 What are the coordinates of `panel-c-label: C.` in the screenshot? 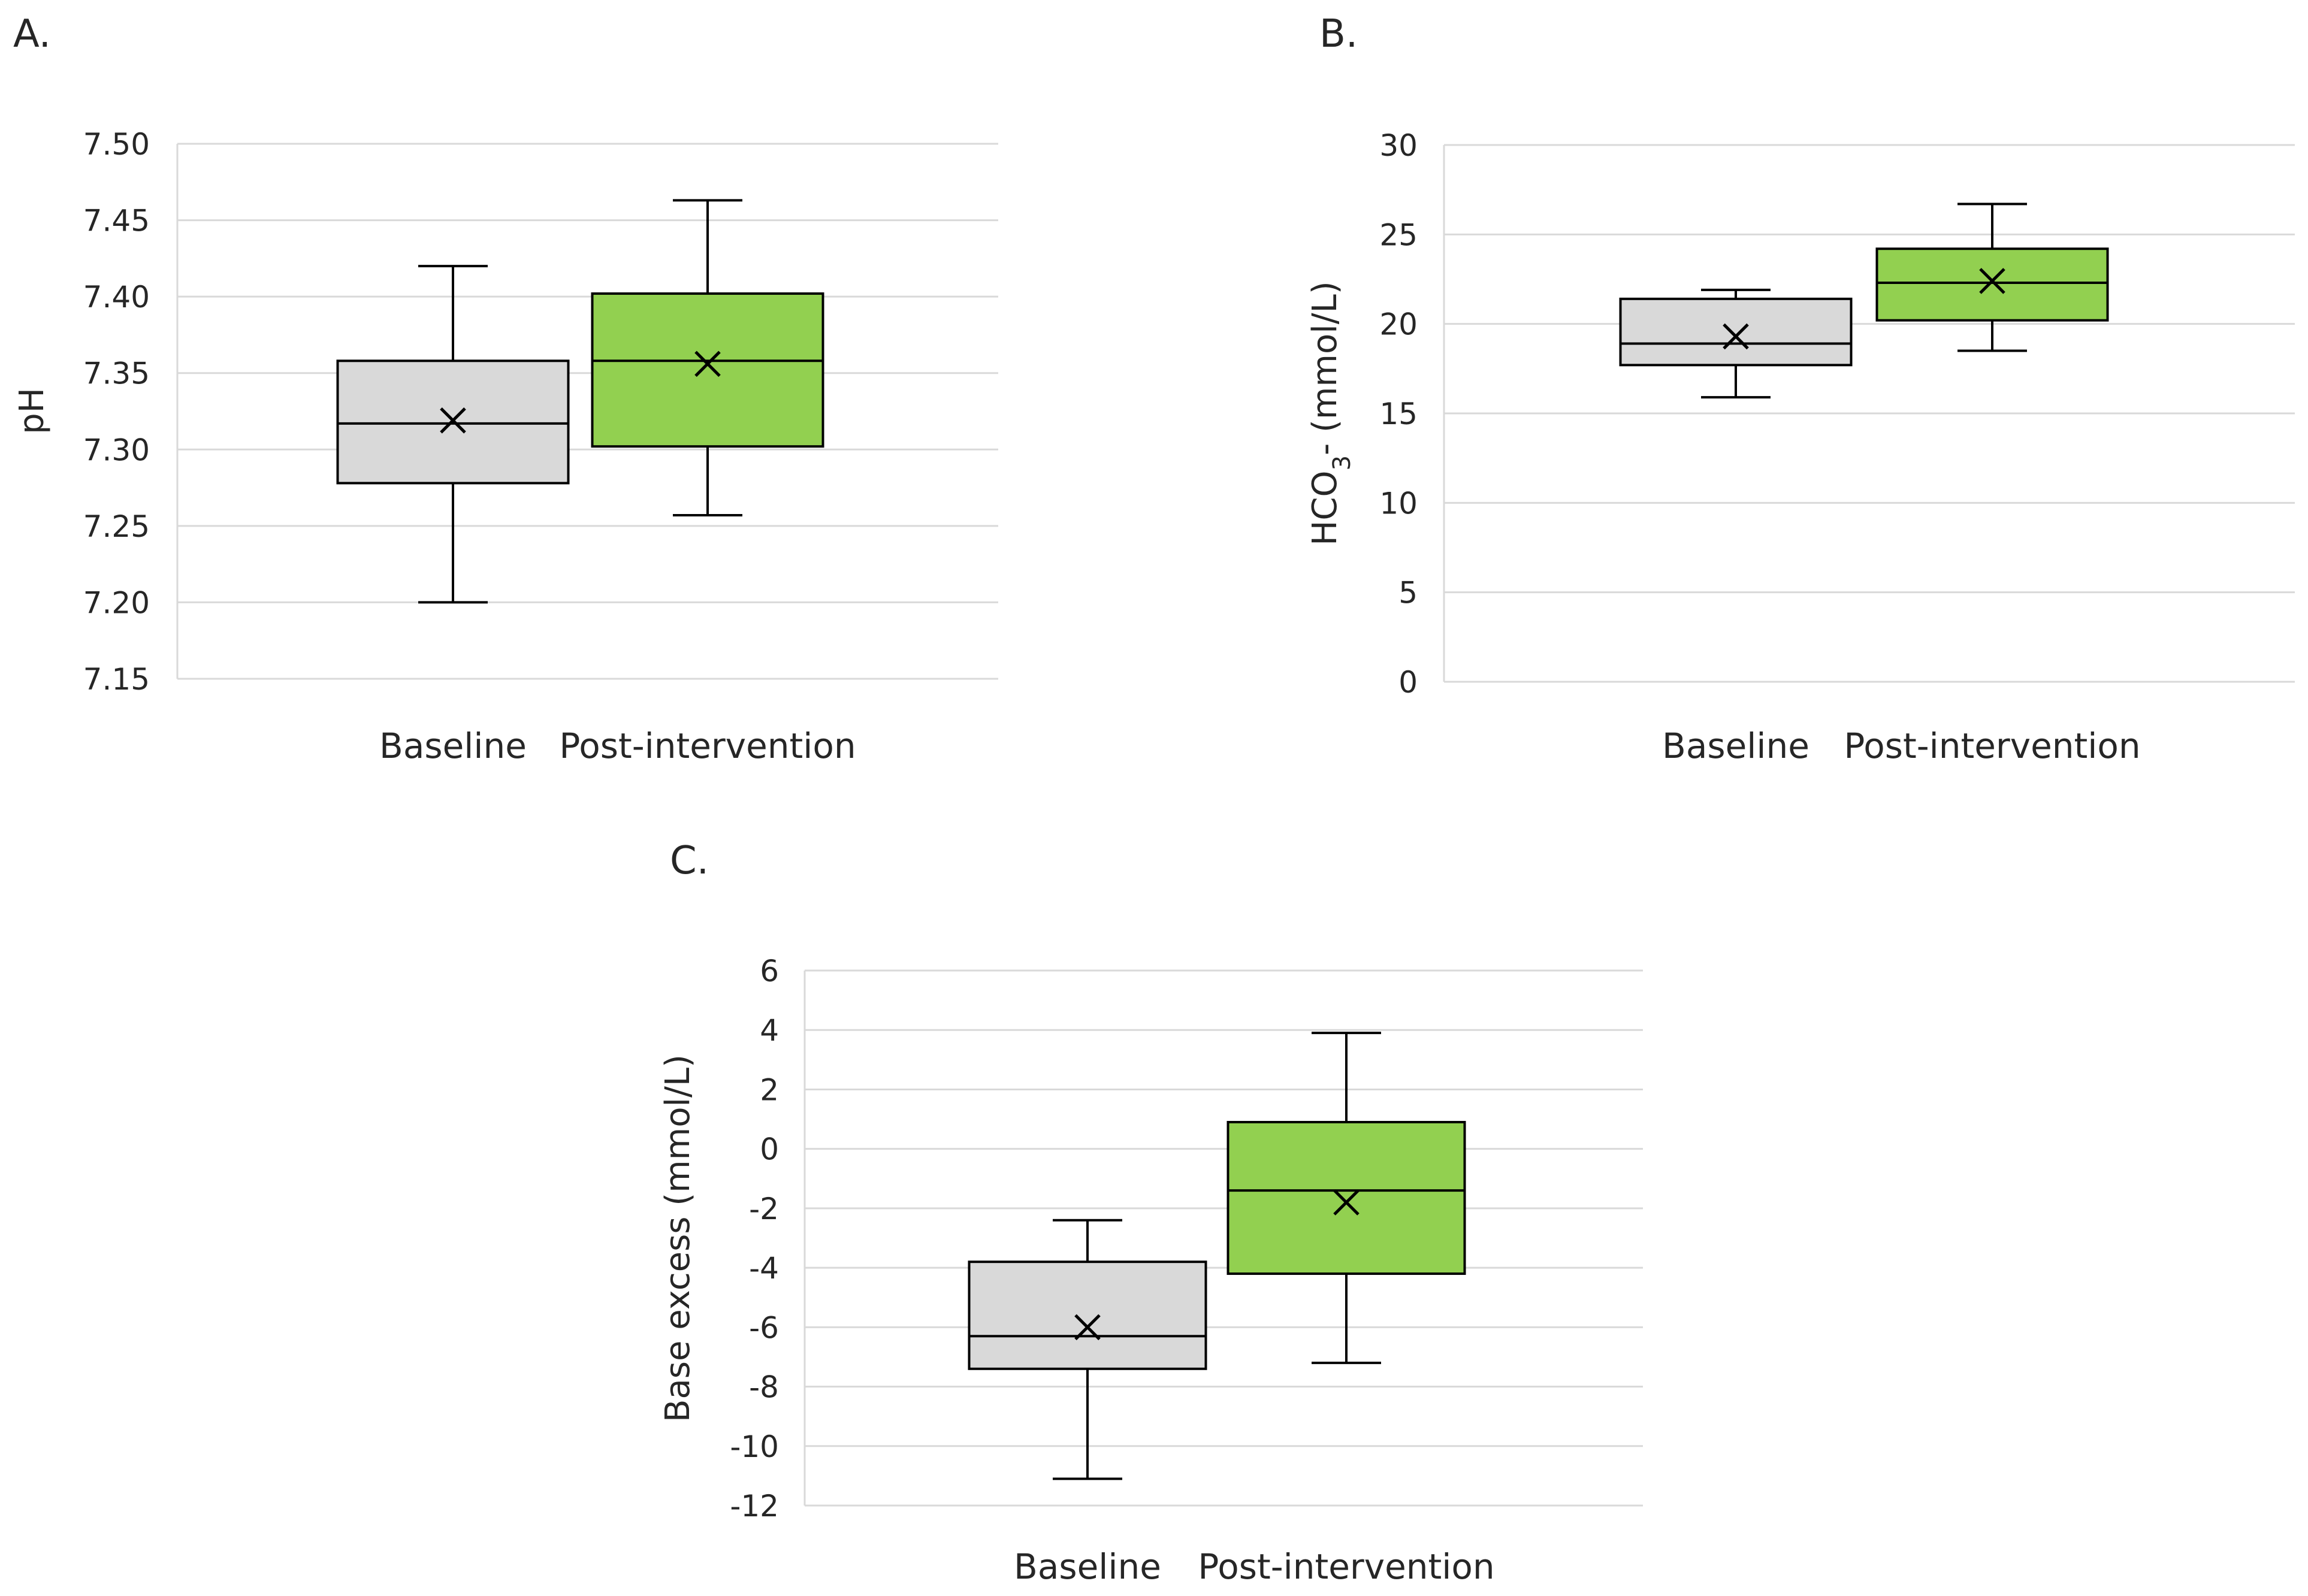 It's located at (689, 861).